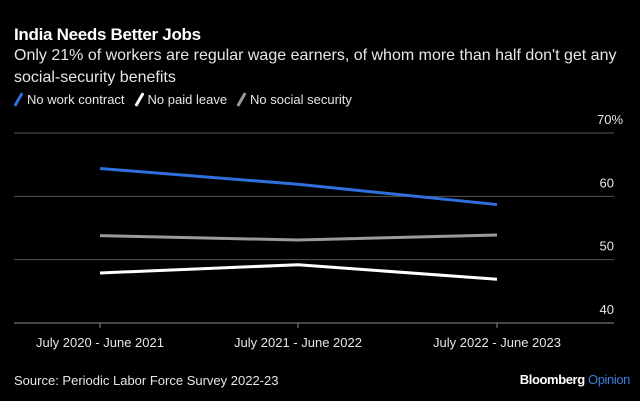  I want to click on x-tick-label: July 2020 - June 2021, so click(100, 342).